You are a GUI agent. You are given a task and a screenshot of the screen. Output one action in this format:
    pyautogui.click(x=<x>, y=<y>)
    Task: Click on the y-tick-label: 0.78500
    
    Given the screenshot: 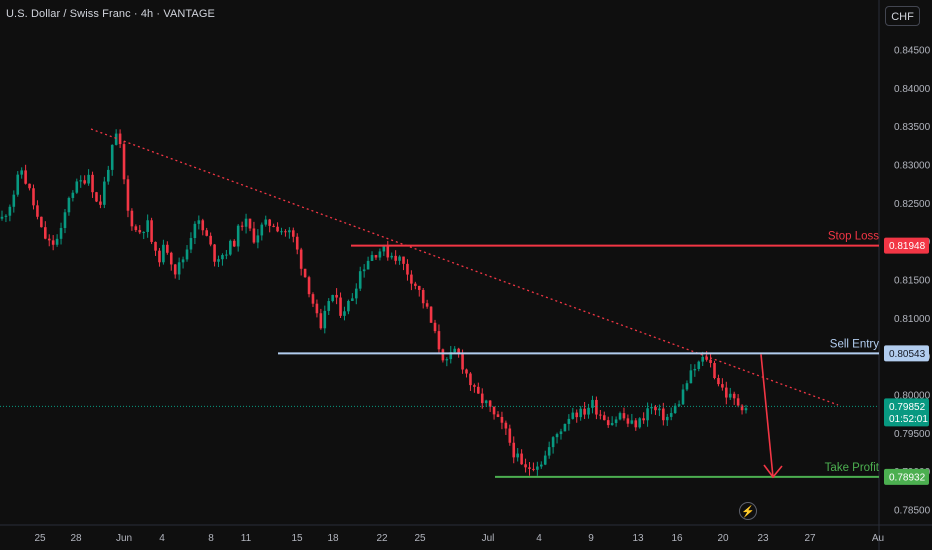 What is the action you would take?
    pyautogui.click(x=912, y=511)
    